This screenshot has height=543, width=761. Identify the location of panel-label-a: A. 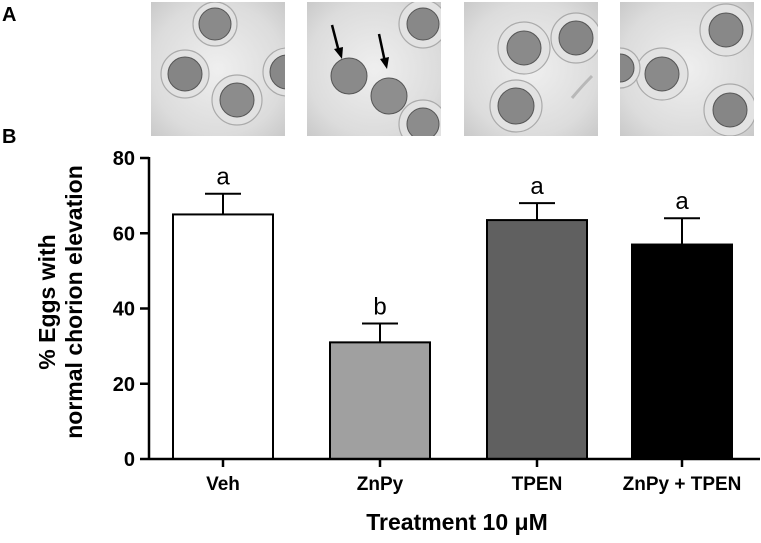
(9, 15).